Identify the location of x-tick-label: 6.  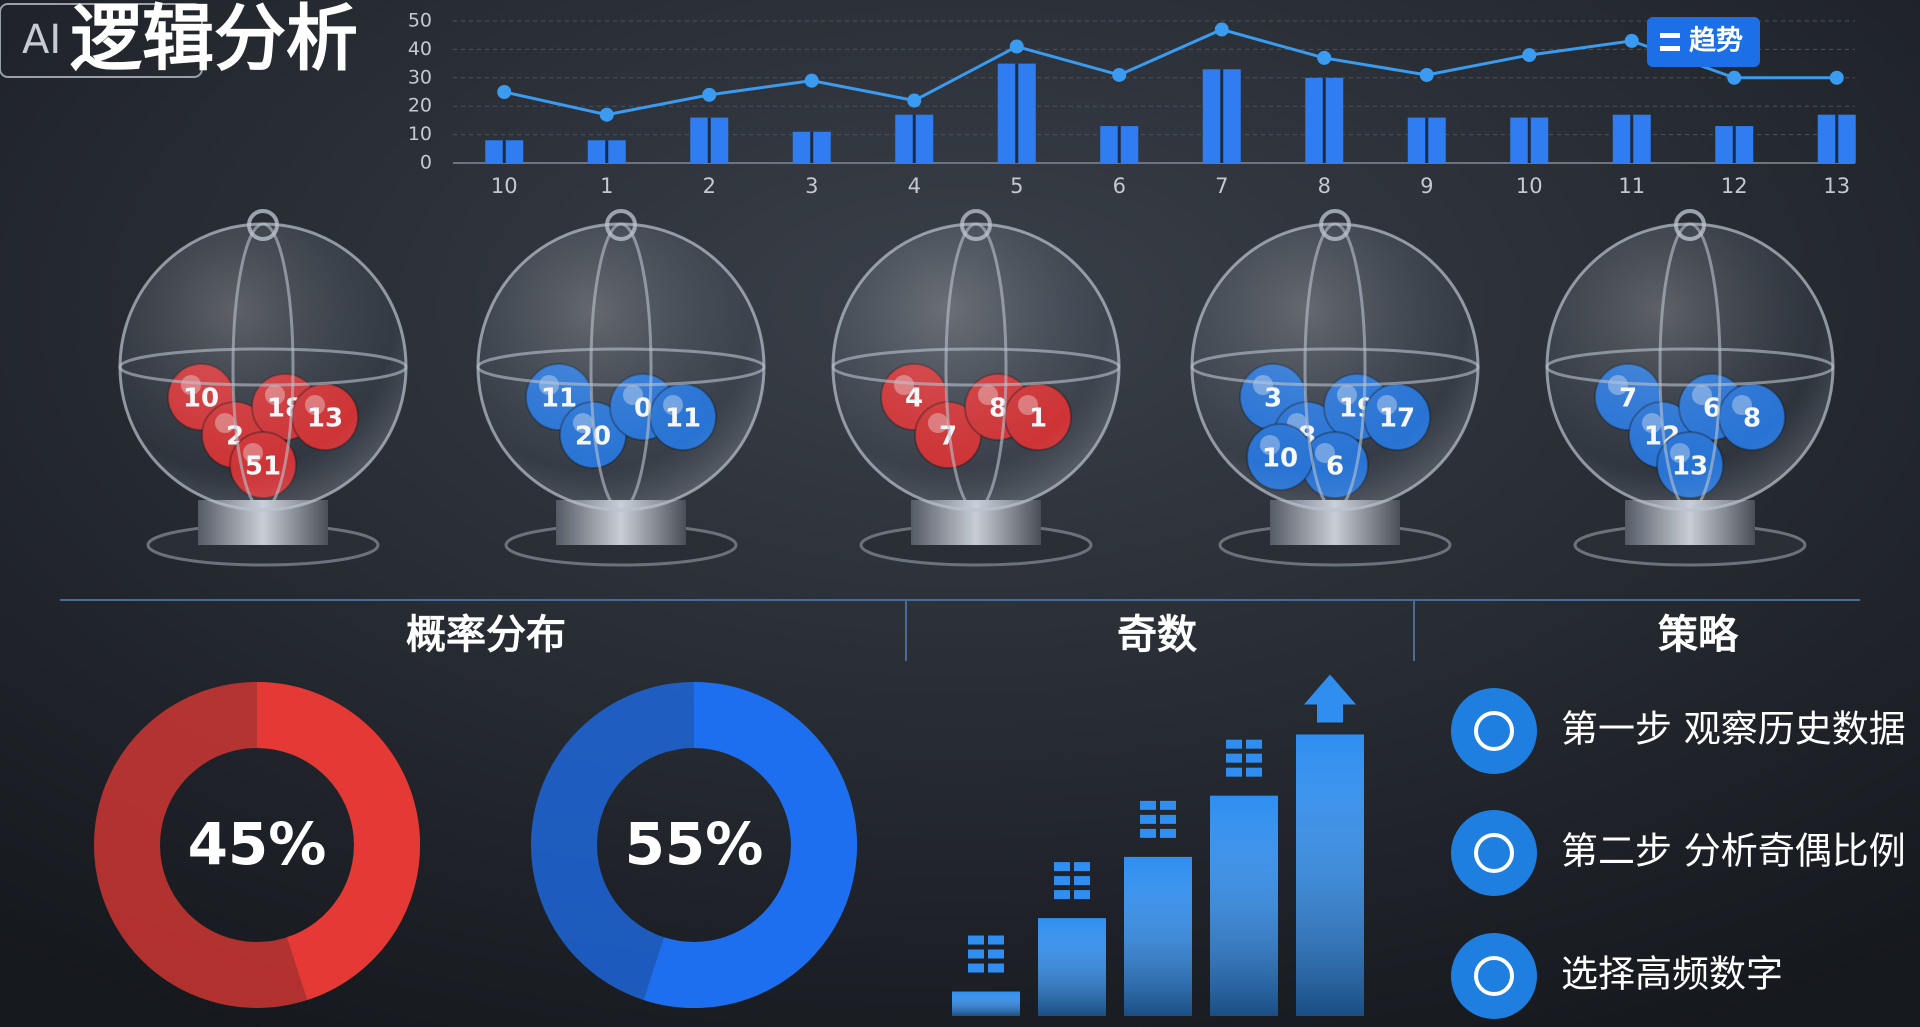
(1119, 186).